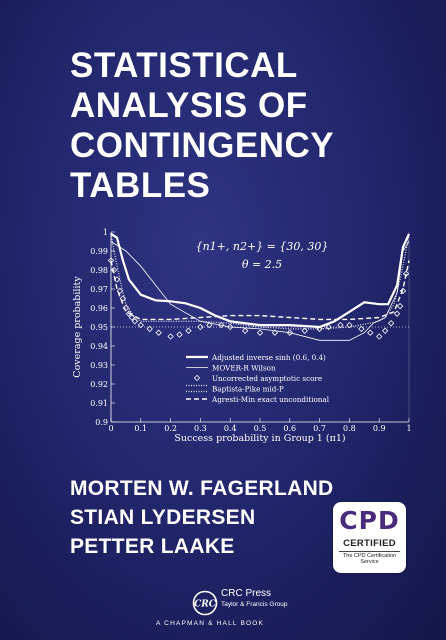 This screenshot has height=640, width=446. I want to click on y-tick-label: 0.9, so click(101, 422).